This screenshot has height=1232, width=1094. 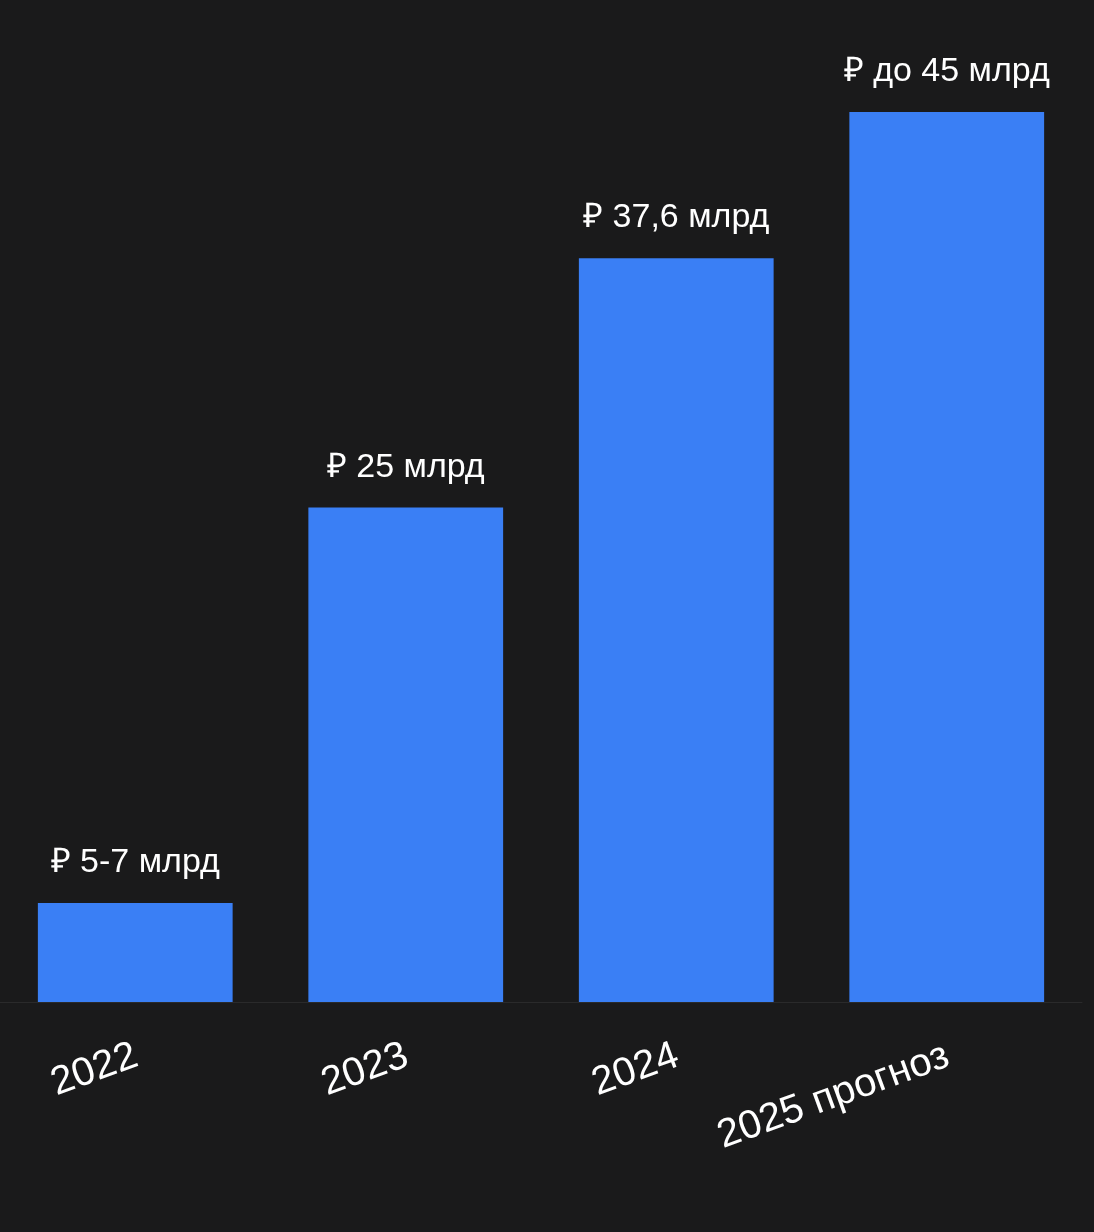 I want to click on x-tick-label: 2024, so click(x=634, y=1067).